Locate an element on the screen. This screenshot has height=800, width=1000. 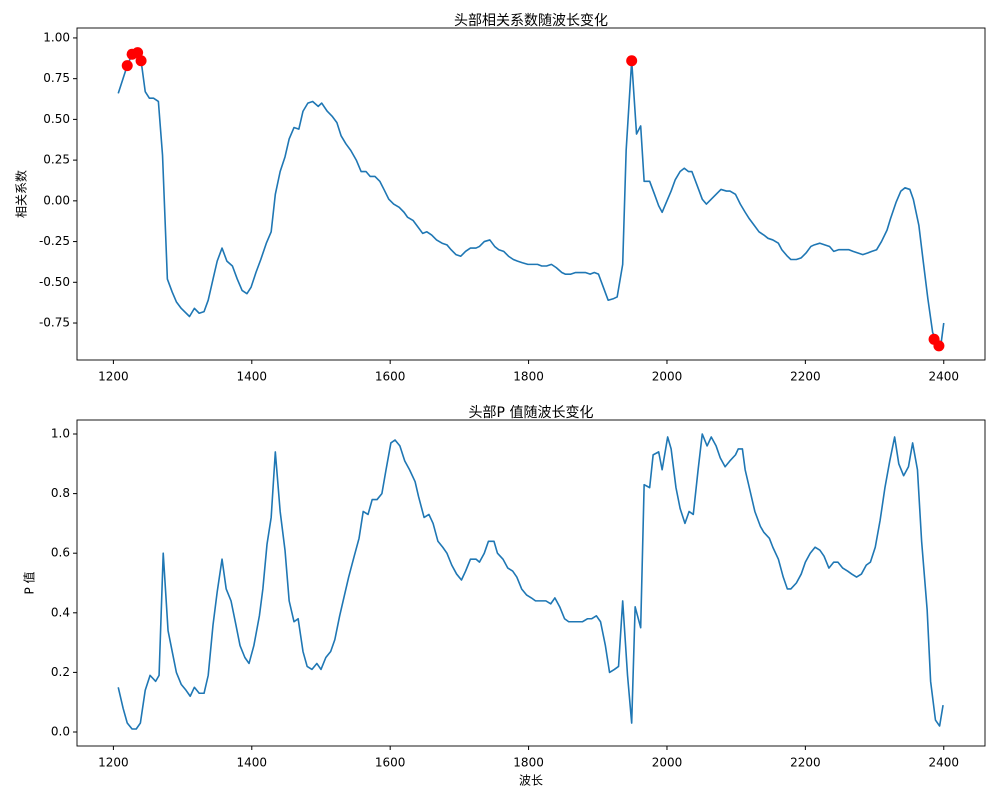
y-tick-label: -0.50 is located at coordinates (54, 282).